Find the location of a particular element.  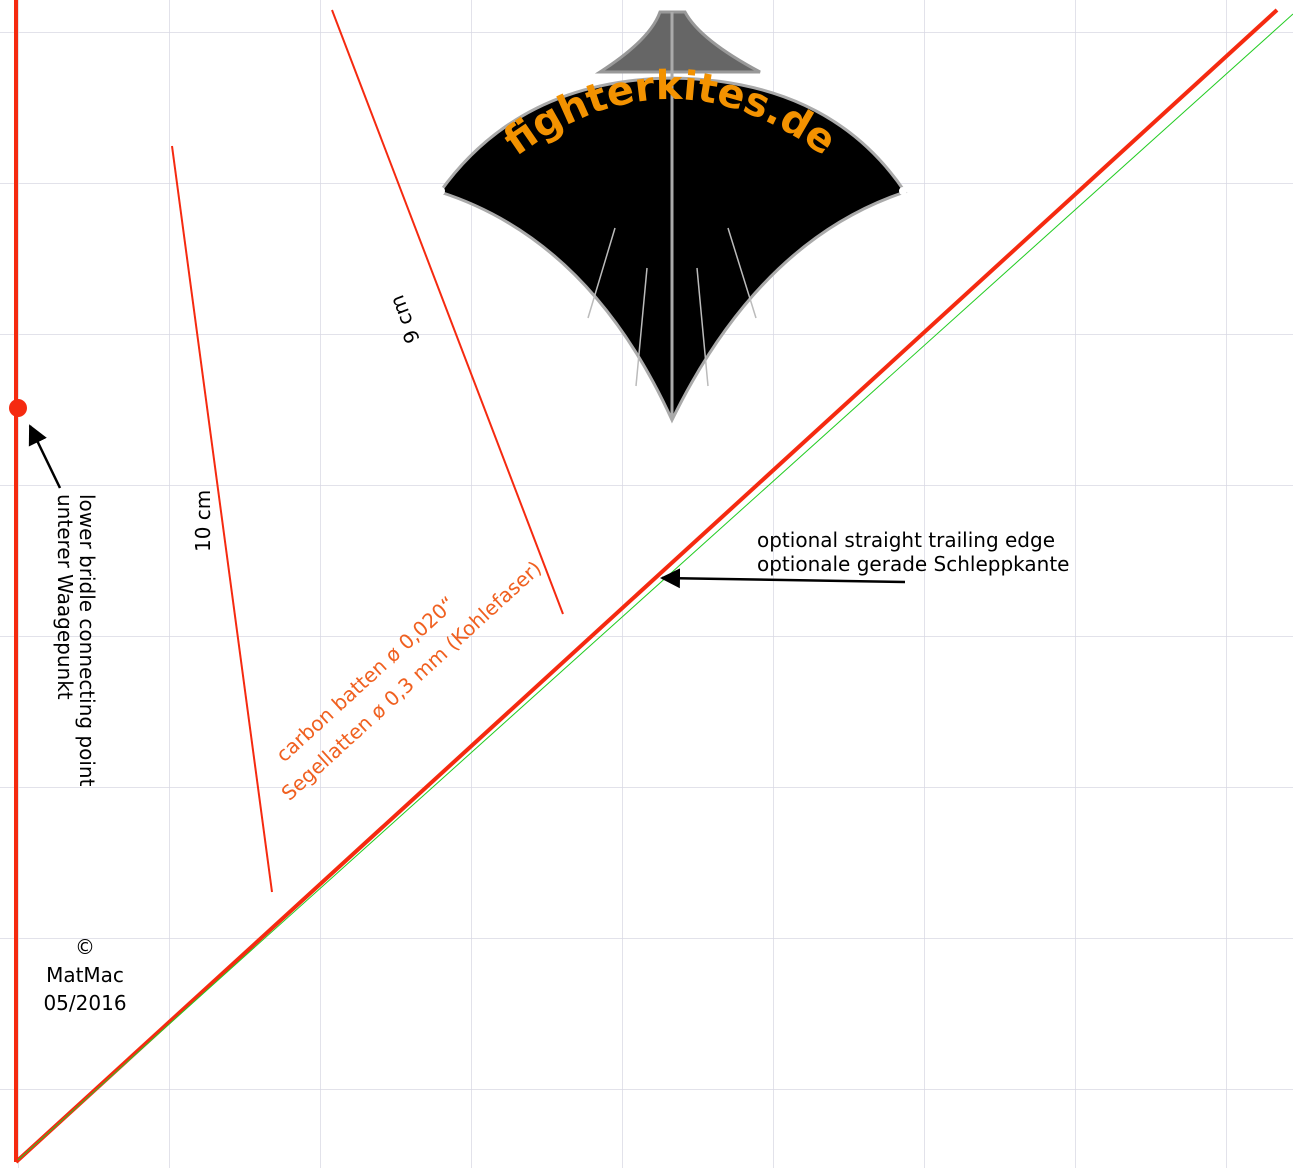

copyright-line: MatMac is located at coordinates (85, 975).